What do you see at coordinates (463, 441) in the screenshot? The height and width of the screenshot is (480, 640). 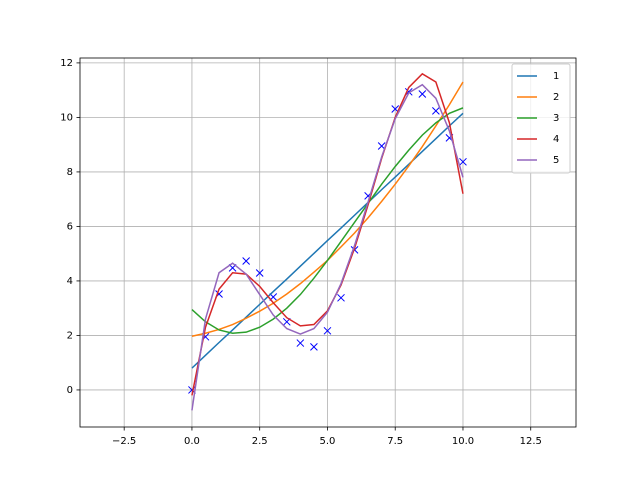 I see `x-tick-label: 10.0` at bounding box center [463, 441].